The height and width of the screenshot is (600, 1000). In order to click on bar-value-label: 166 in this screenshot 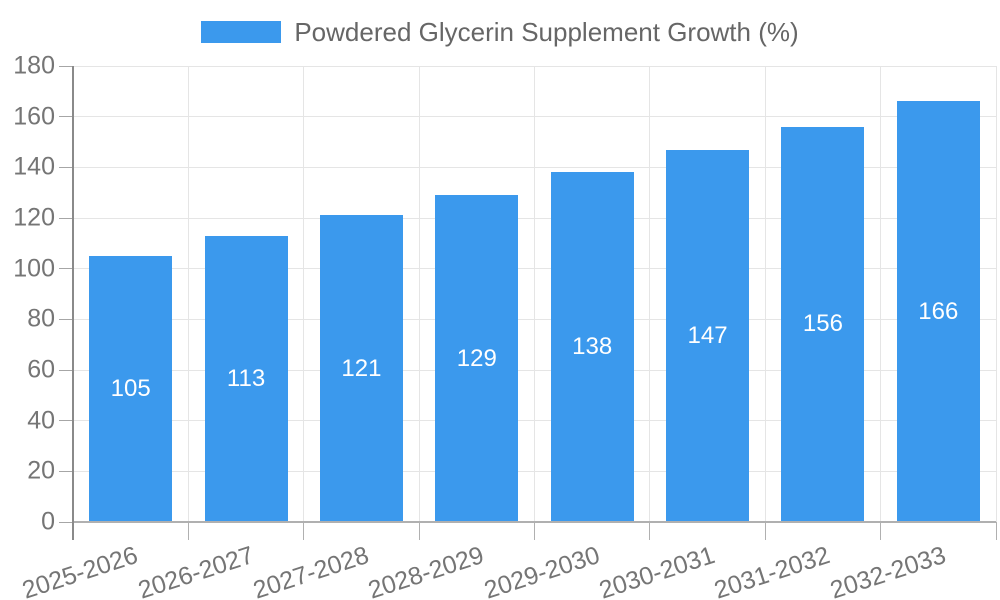, I will do `click(938, 311)`.